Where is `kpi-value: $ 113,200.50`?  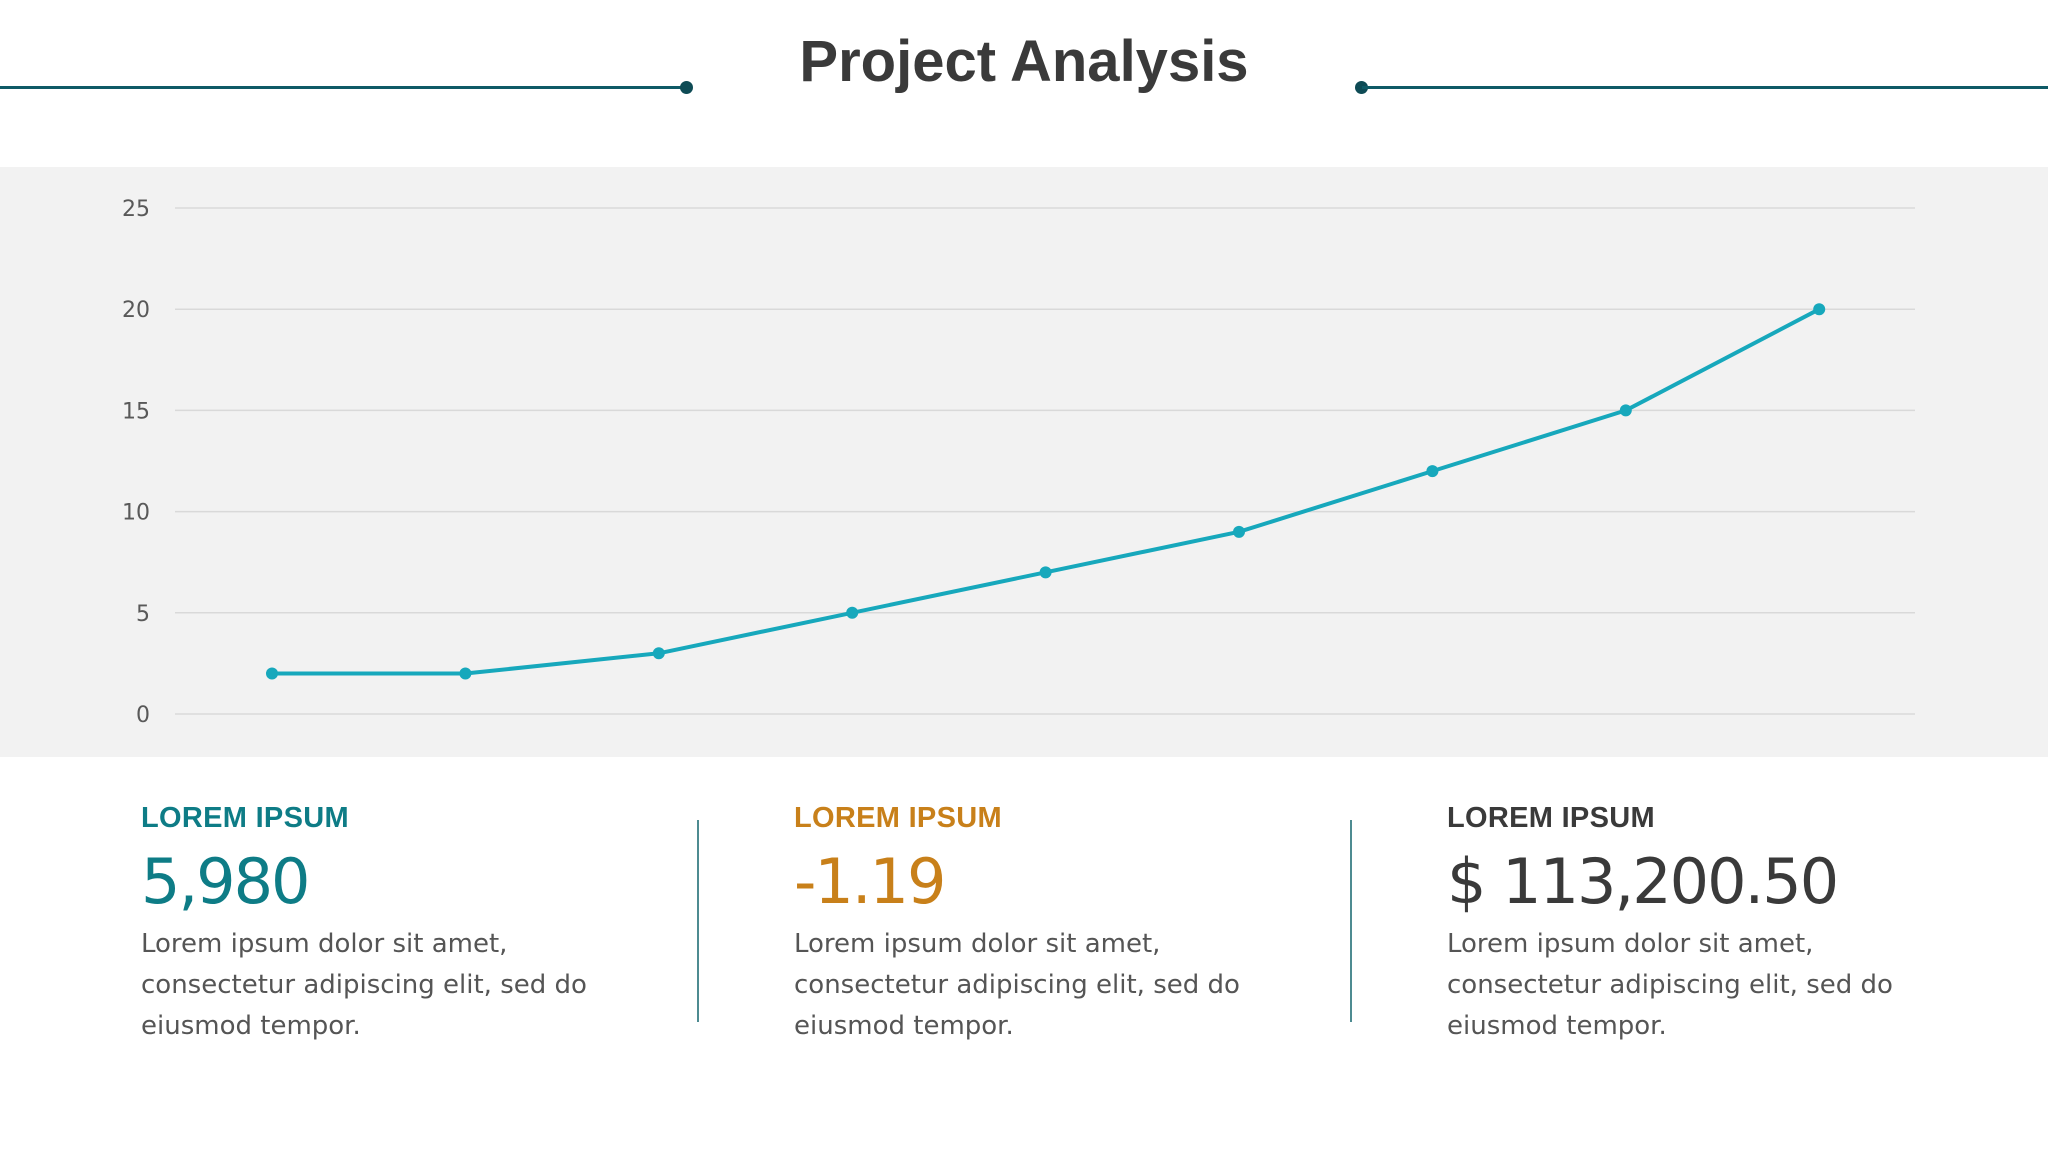
kpi-value: $ 113,200.50 is located at coordinates (1643, 881).